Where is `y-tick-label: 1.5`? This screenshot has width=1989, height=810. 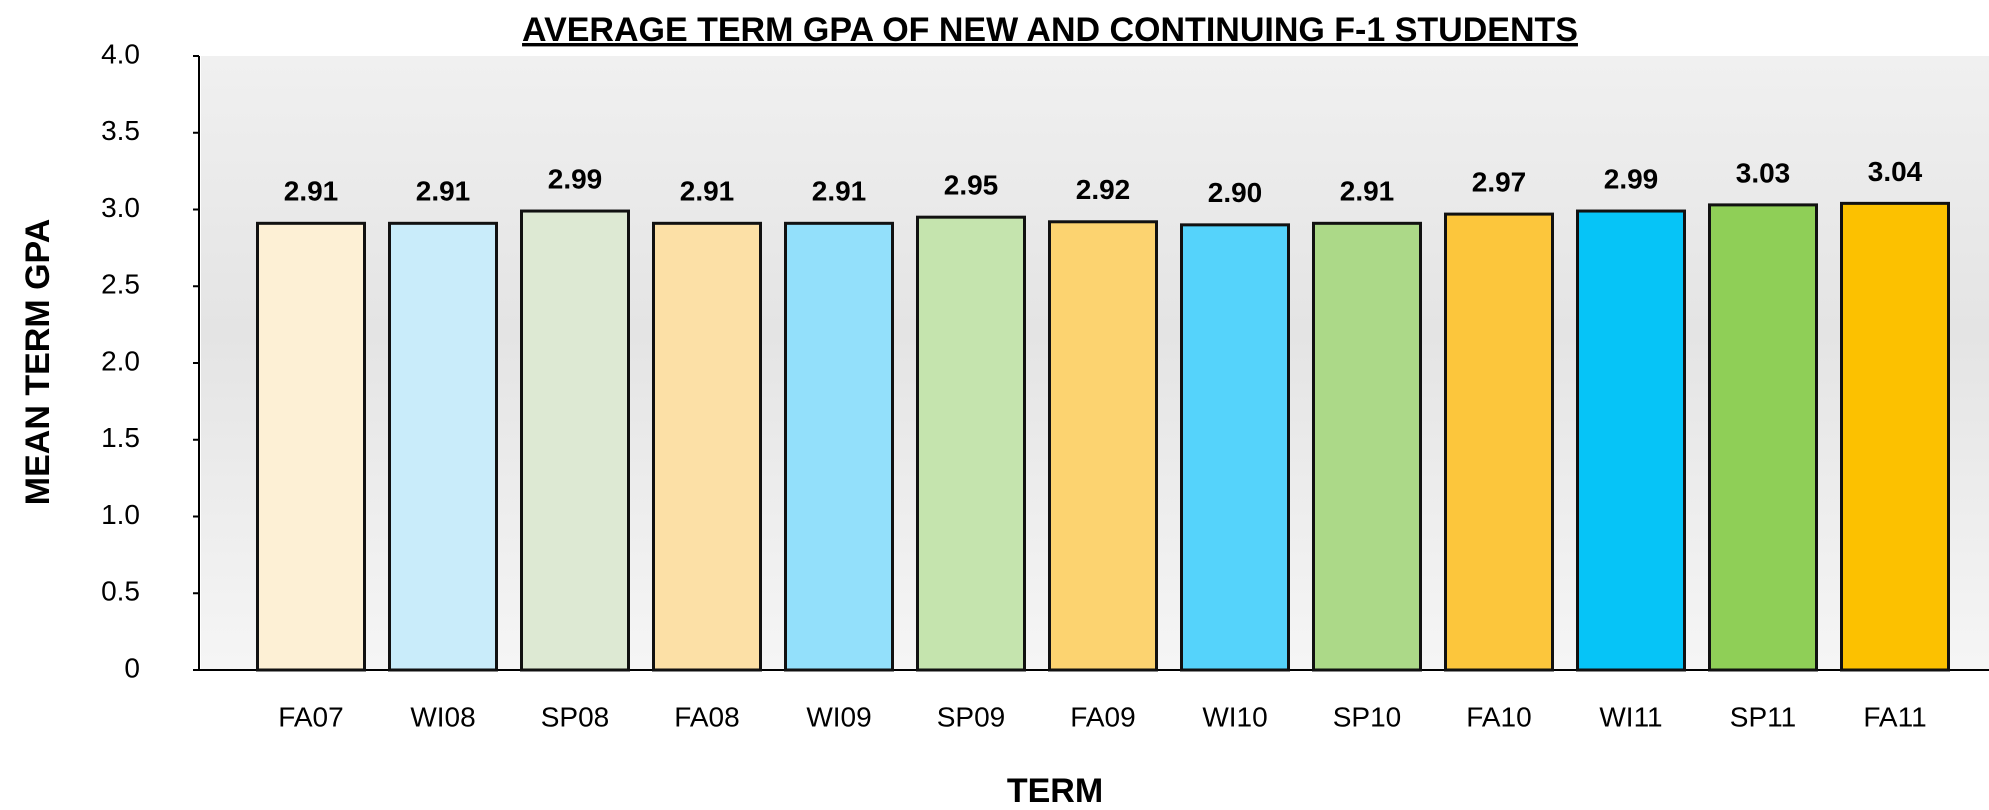
y-tick-label: 1.5 is located at coordinates (120, 437).